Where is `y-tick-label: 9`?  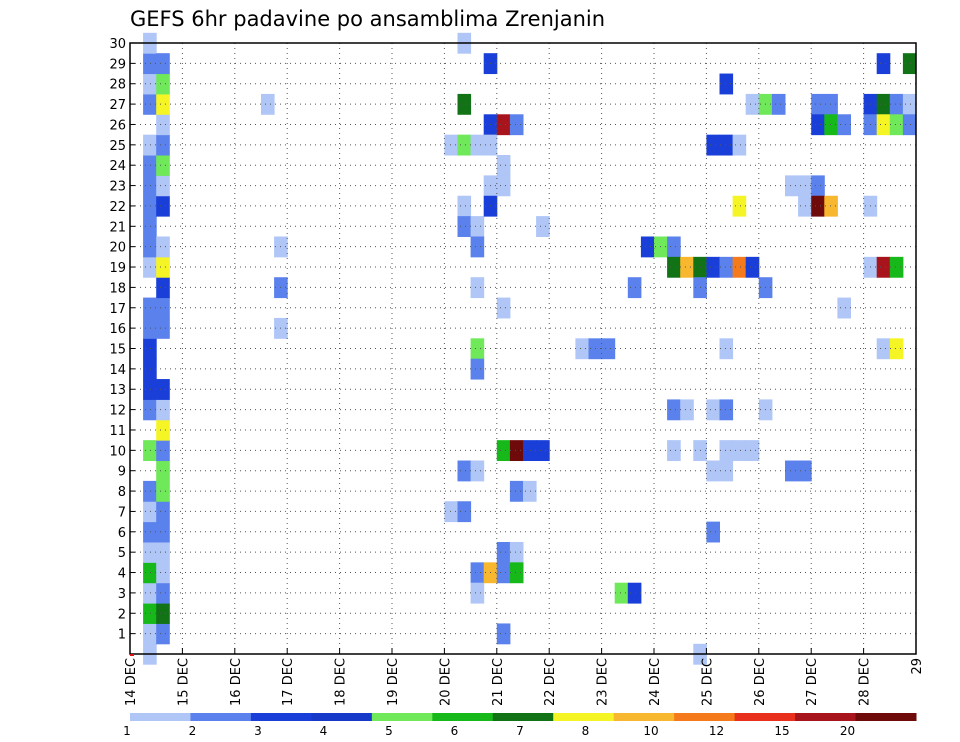 y-tick-label: 9 is located at coordinates (122, 472).